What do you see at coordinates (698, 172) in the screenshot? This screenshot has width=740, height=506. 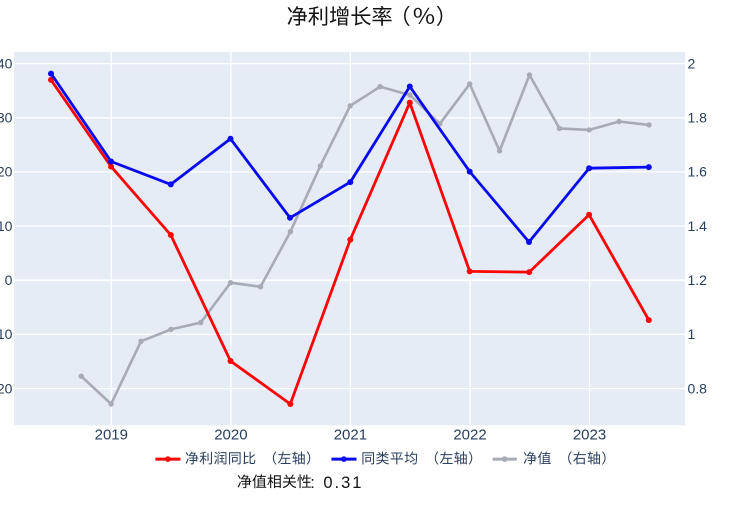 I see `svg-text: 1.6` at bounding box center [698, 172].